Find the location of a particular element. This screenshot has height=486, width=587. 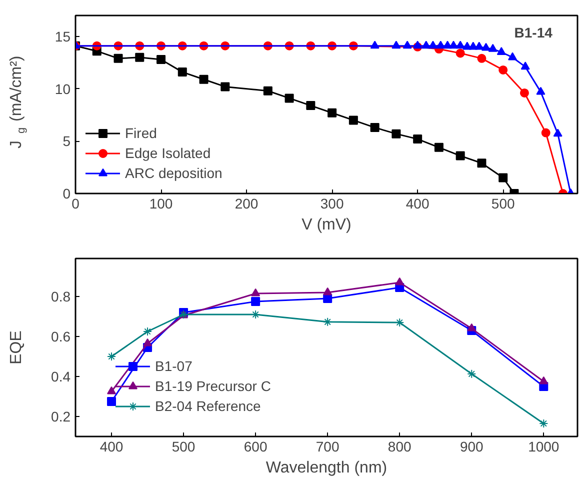

x-tick-label: 1000 is located at coordinates (544, 446).